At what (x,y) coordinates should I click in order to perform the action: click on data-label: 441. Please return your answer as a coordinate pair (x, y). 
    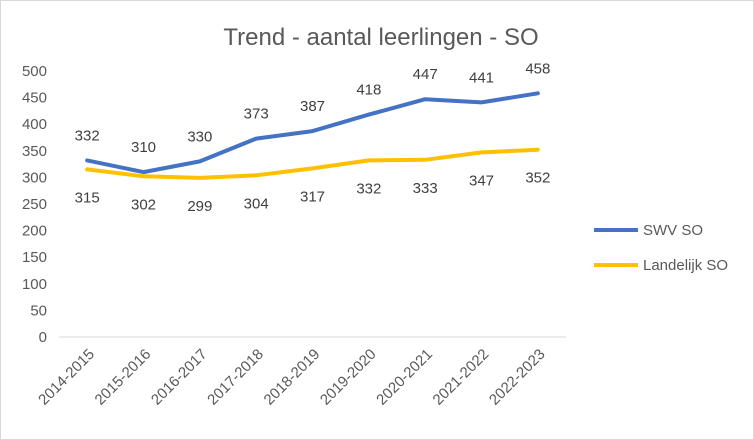
    Looking at the image, I should click on (481, 77).